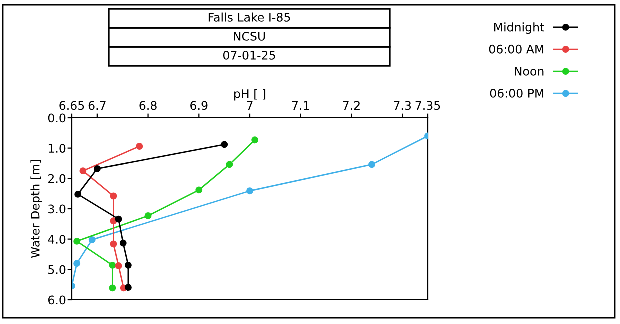 The height and width of the screenshot is (324, 620). What do you see at coordinates (403, 105) in the screenshot?
I see `x-tick-label: 7.3` at bounding box center [403, 105].